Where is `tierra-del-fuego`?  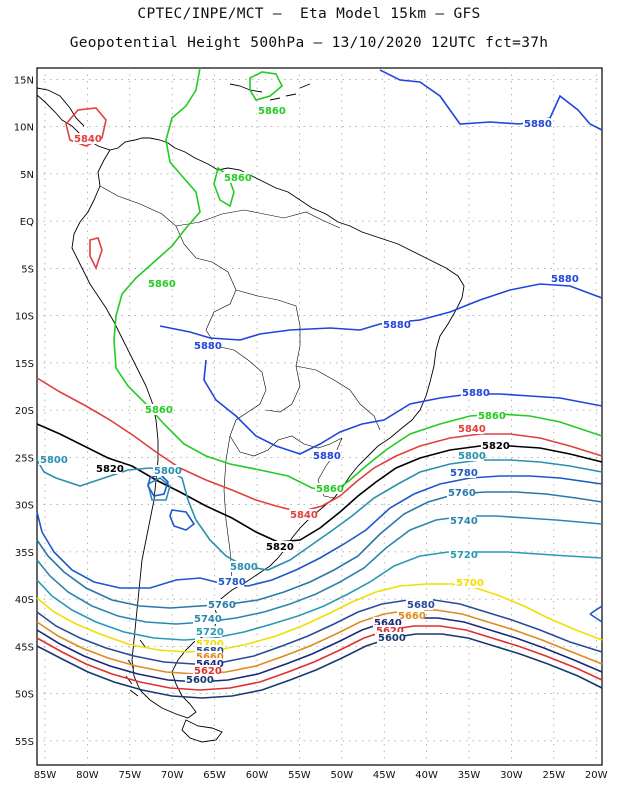 tierra-del-fuego is located at coordinates (202, 731).